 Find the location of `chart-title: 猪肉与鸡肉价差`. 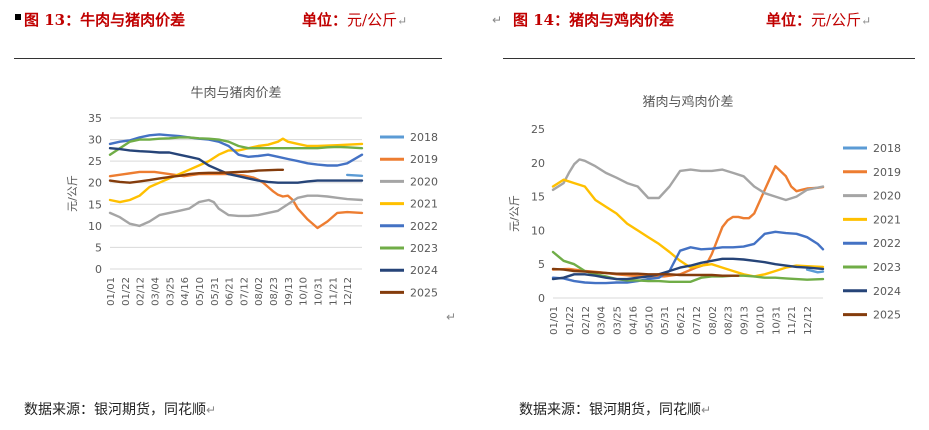

chart-title: 猪肉与鸡肉价差 is located at coordinates (687, 102).